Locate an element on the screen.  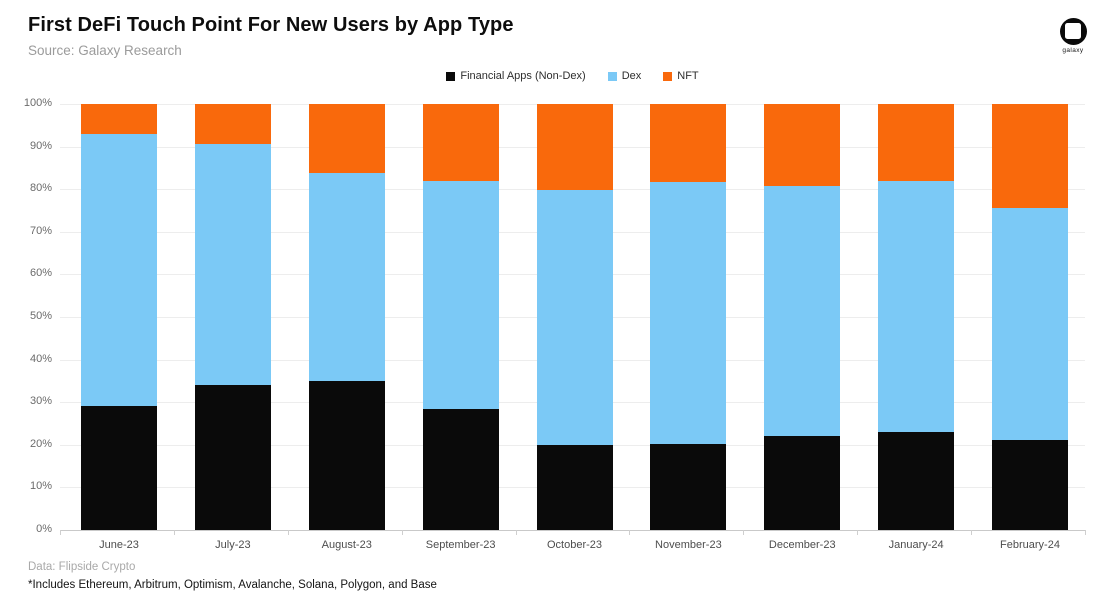
y-axis-label: 30% is located at coordinates (40, 401).